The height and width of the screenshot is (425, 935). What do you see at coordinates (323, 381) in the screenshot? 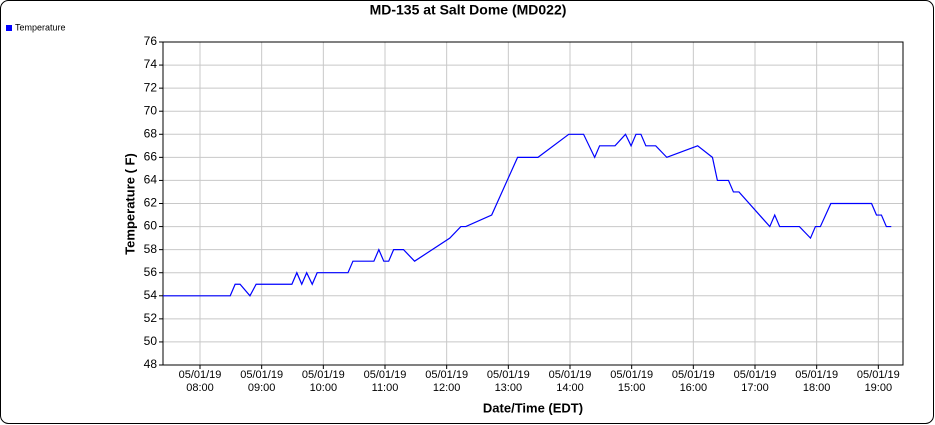
I see `x-tick-label: 05/01/19 10:00` at bounding box center [323, 381].